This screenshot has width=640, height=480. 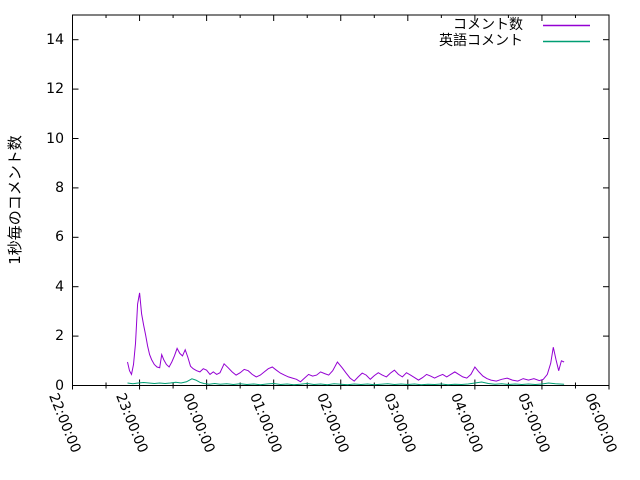 I want to click on y-tick-label: 12, so click(x=55, y=89).